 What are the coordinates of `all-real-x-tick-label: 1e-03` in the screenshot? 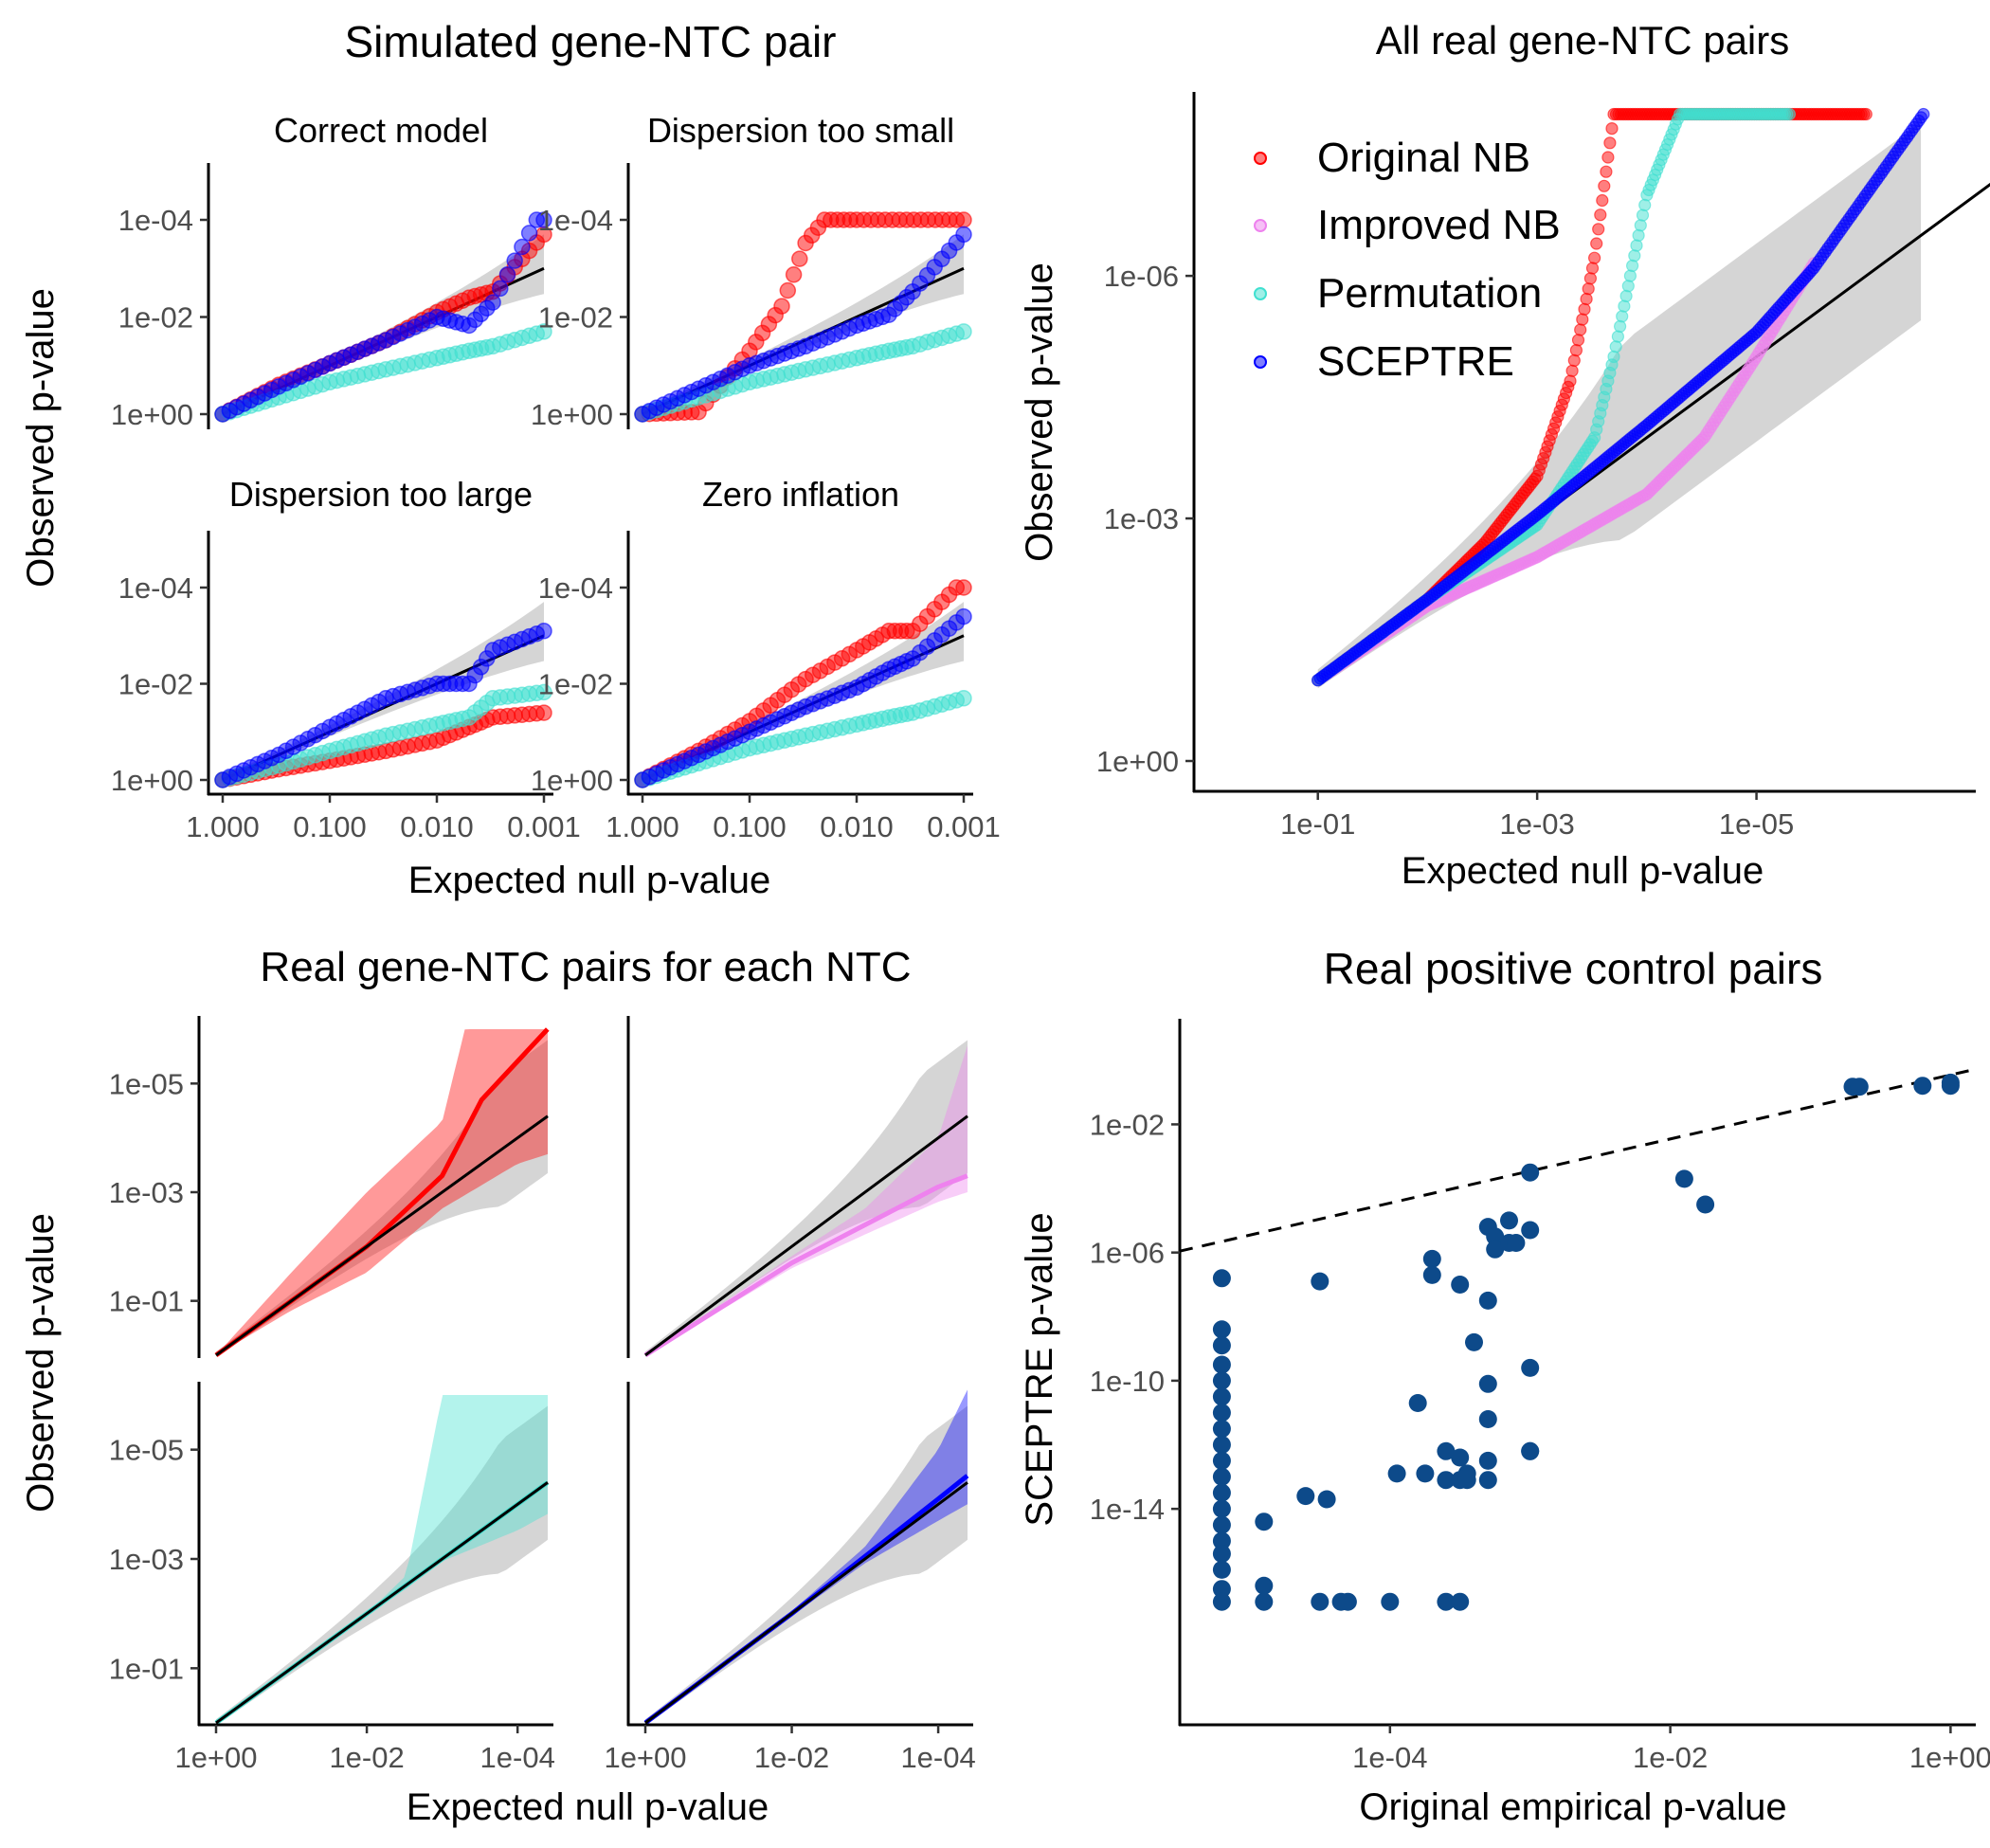 It's located at (1536, 824).